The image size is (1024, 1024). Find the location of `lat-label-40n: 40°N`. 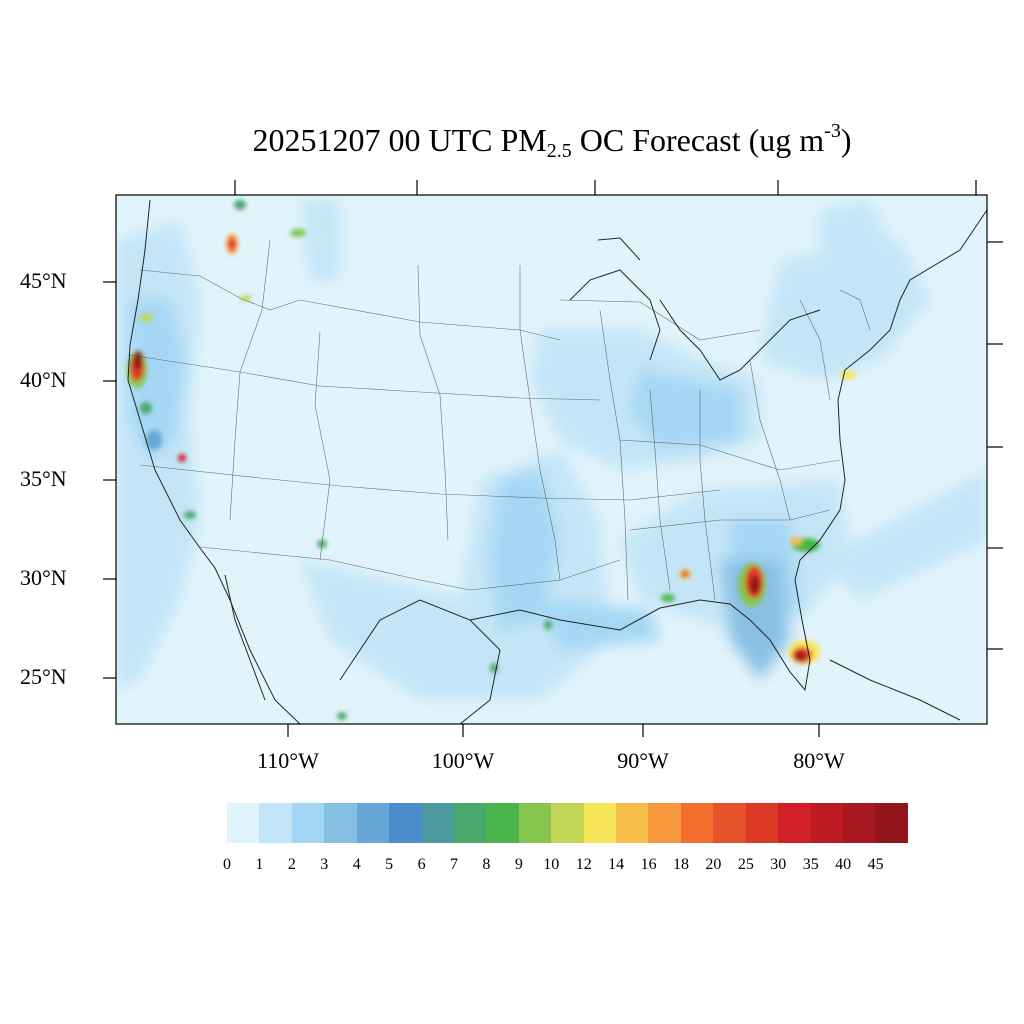

lat-label-40n: 40°N is located at coordinates (43, 379).